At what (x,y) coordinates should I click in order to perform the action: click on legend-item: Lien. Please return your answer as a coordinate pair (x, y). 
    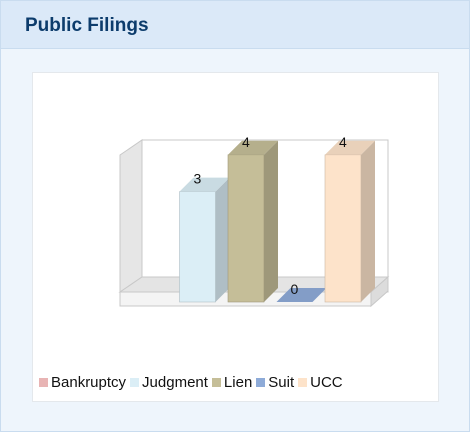
    Looking at the image, I should click on (232, 382).